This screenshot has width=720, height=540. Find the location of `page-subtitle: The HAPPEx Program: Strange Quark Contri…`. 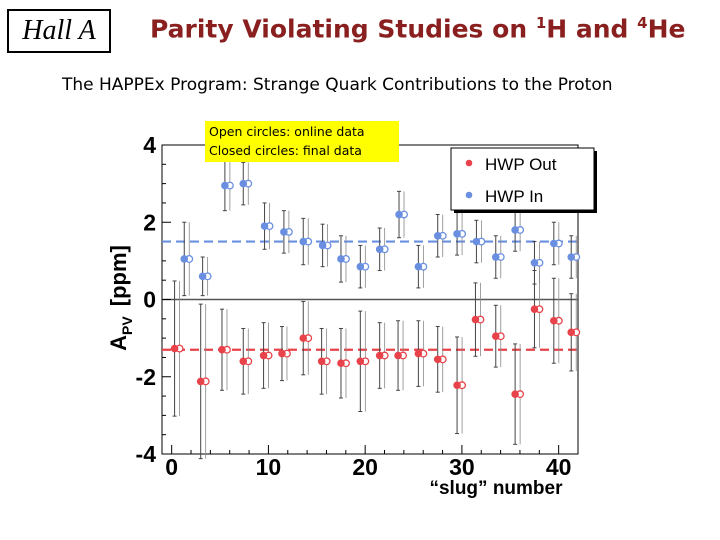

page-subtitle: The HAPPEx Program: Strange Quark Contri… is located at coordinates (337, 85).